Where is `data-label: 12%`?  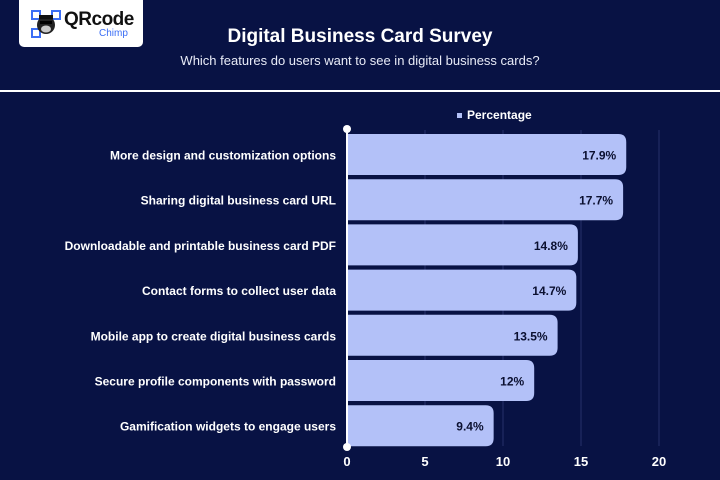
data-label: 12% is located at coordinates (512, 382).